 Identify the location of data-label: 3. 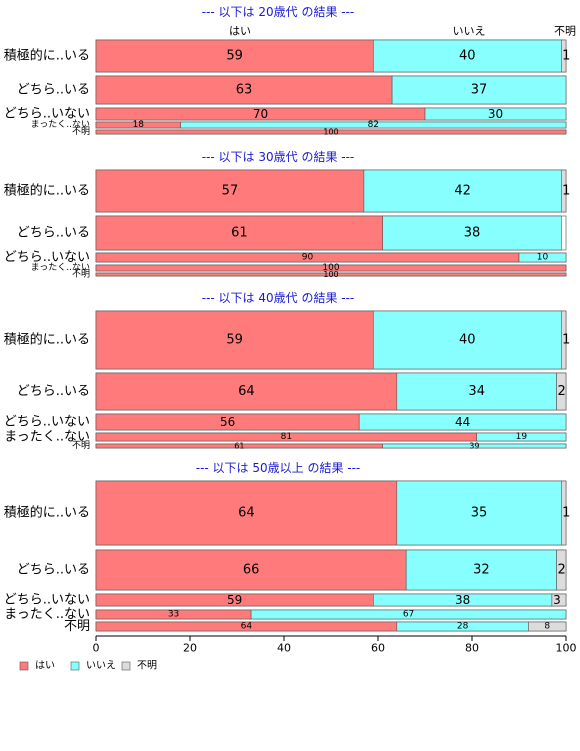
(557, 600).